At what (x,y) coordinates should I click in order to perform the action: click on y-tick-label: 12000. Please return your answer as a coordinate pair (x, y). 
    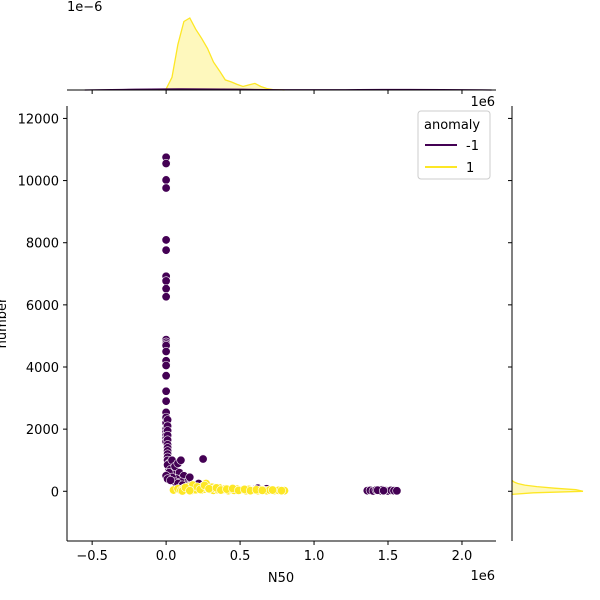
    Looking at the image, I should click on (38, 119).